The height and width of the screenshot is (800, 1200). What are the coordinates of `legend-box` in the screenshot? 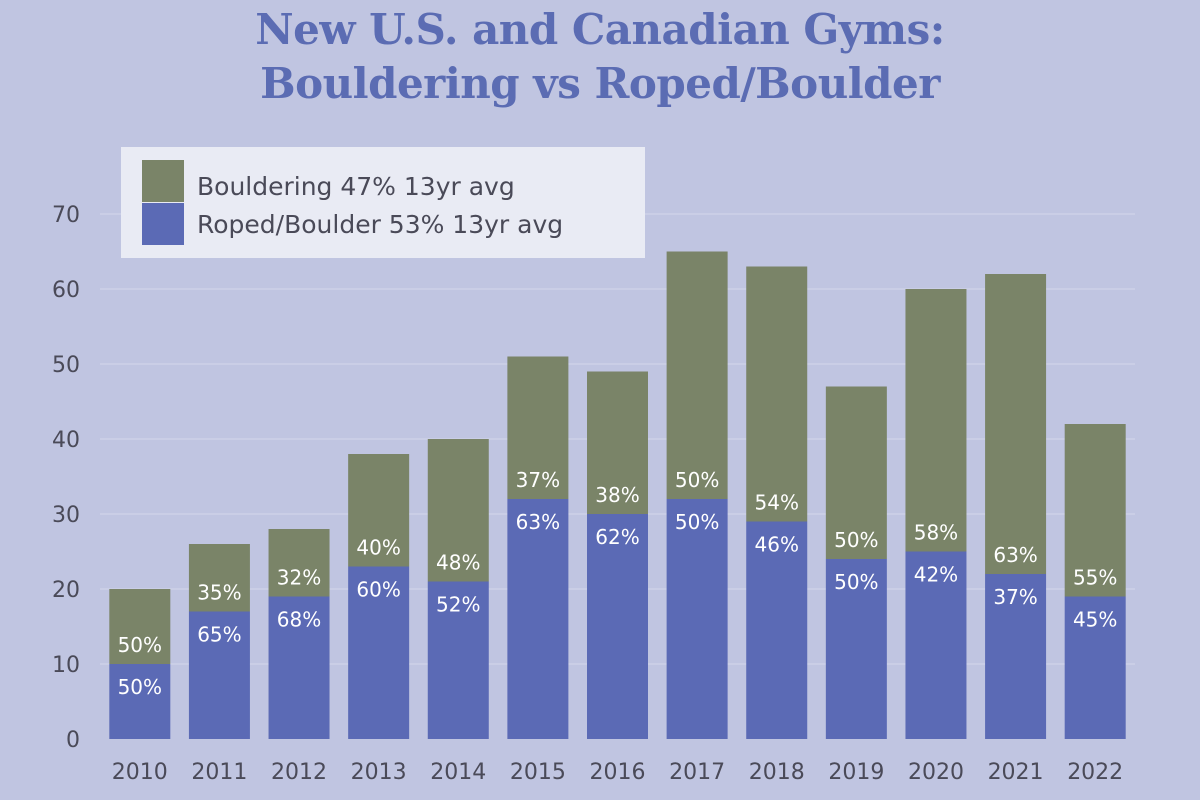 It's located at (383, 202).